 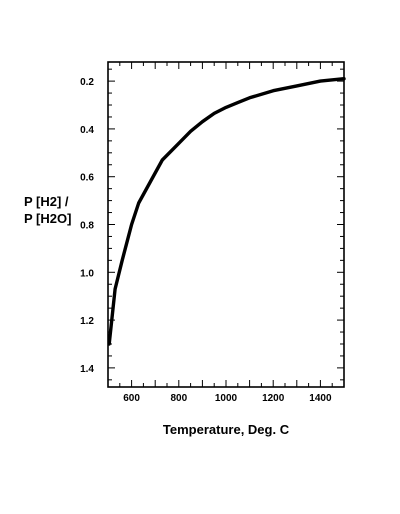 I want to click on y-tick-label: 1.2, so click(x=87, y=321).